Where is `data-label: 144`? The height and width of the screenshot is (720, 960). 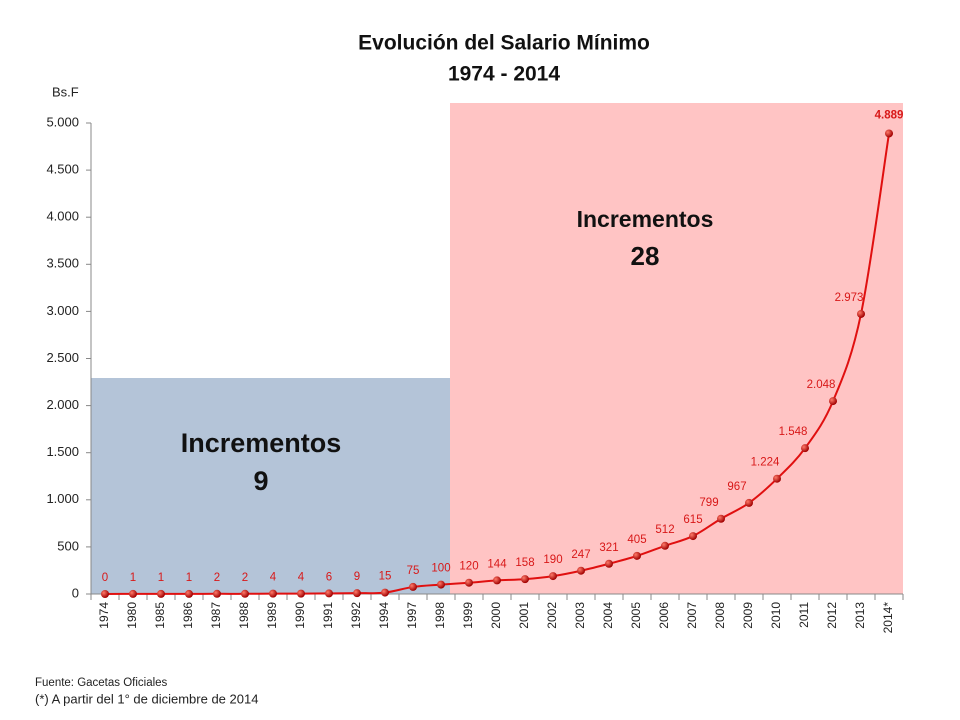
data-label: 144 is located at coordinates (497, 564).